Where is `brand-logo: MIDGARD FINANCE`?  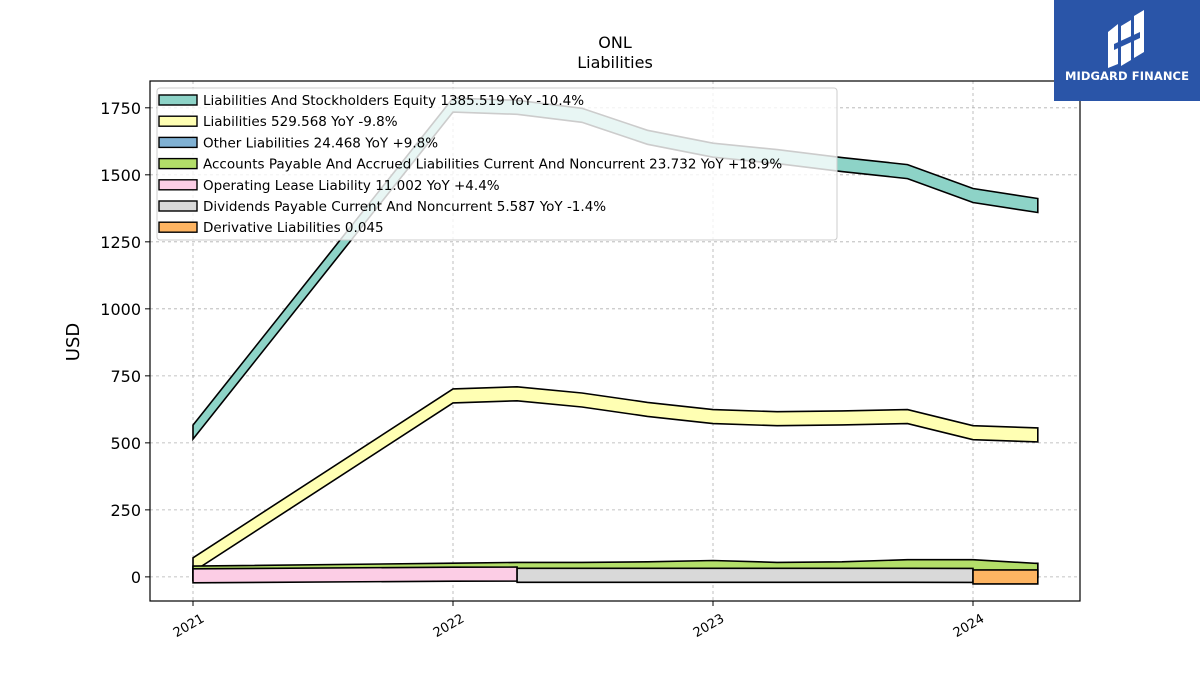 brand-logo: MIDGARD FINANCE is located at coordinates (1127, 50).